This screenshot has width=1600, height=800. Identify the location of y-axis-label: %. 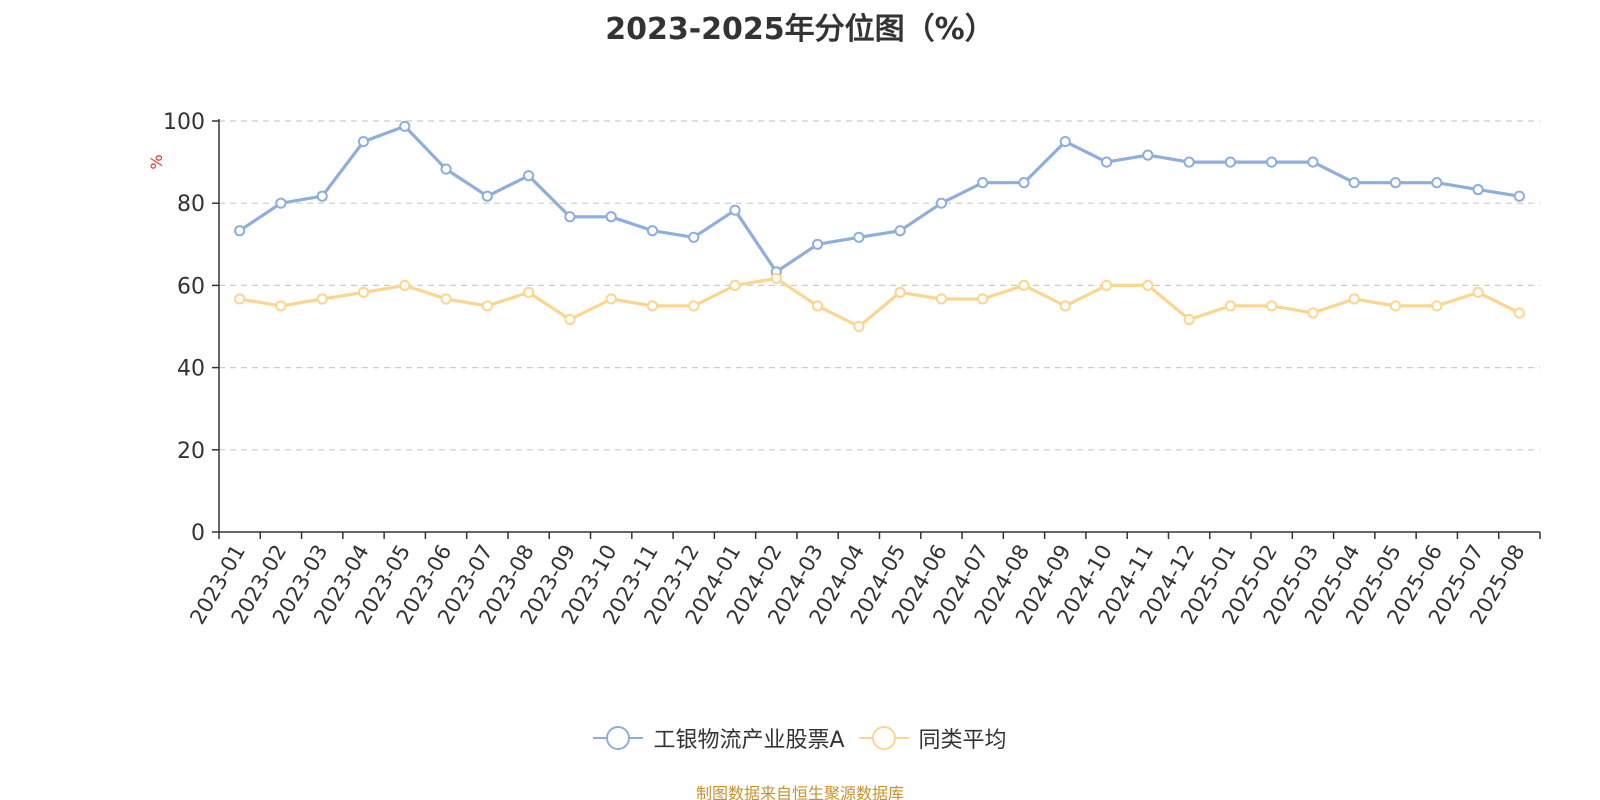
(156, 161).